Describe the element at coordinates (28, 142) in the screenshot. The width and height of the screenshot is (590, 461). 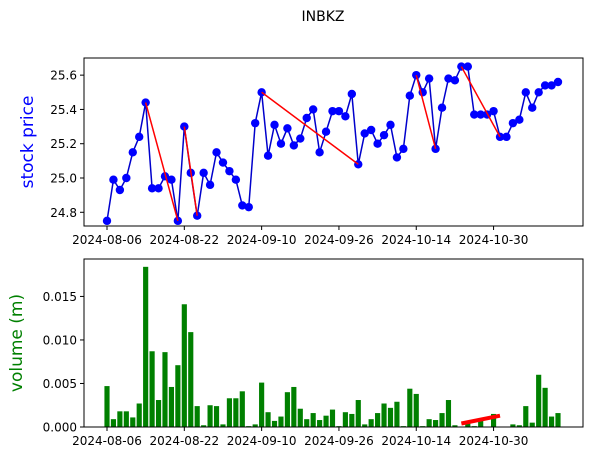
I see `y-axis-label: stock price` at that location.